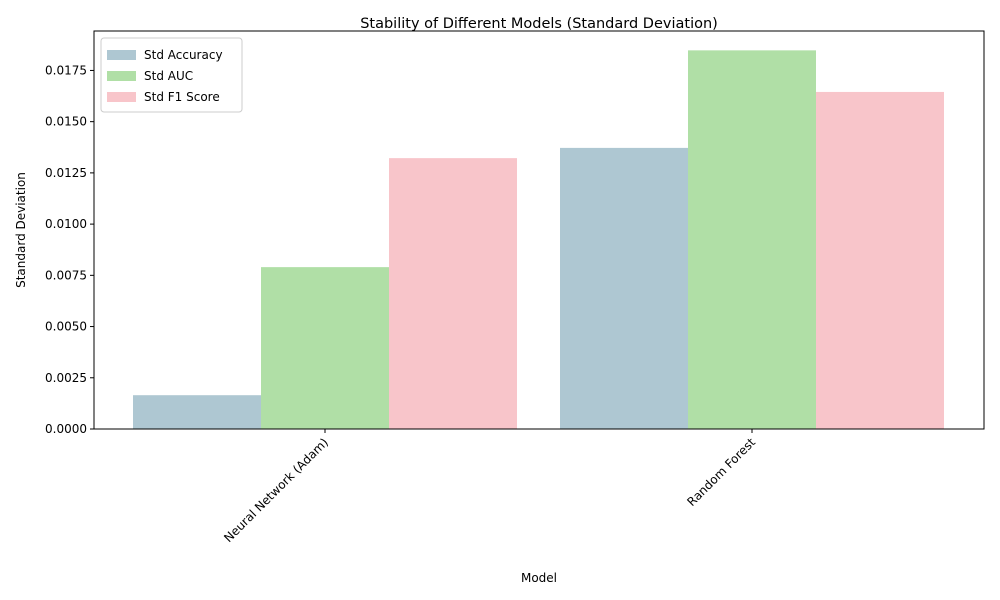 This screenshot has height=600, width=1000. I want to click on y-tick-label: 0.0050, so click(66, 327).